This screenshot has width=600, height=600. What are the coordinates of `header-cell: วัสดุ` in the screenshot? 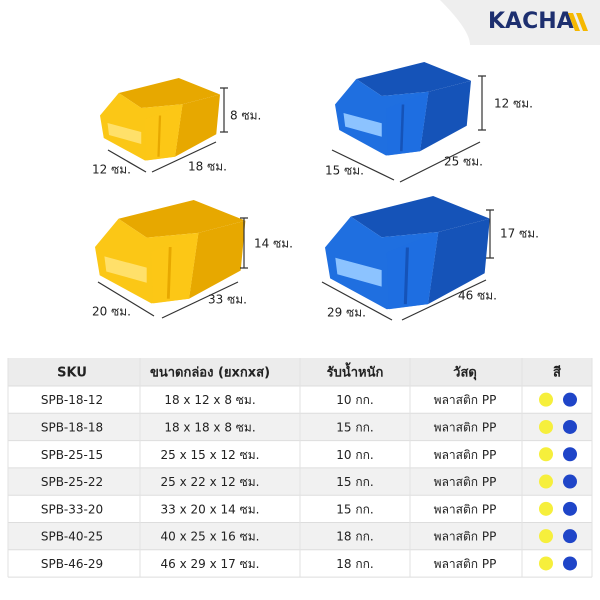 It's located at (465, 373).